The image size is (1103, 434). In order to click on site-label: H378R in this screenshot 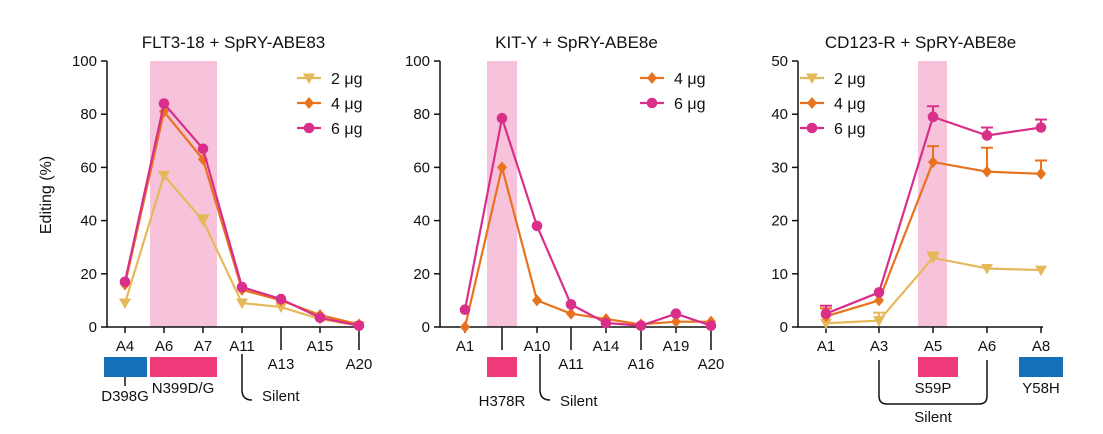, I will do `click(502, 401)`.